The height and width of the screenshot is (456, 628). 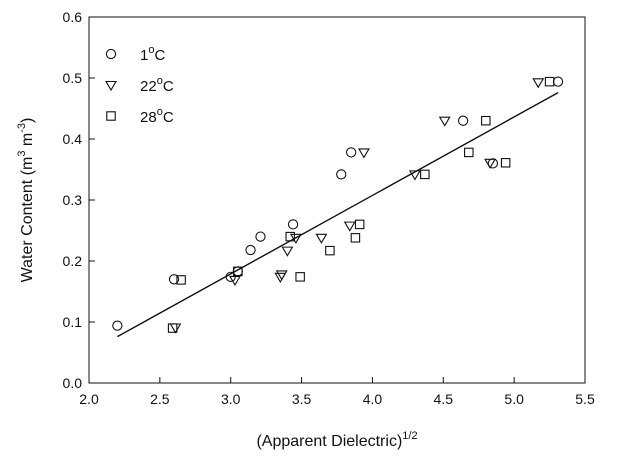 I want to click on x-tick-label: 4.5, so click(x=444, y=399).